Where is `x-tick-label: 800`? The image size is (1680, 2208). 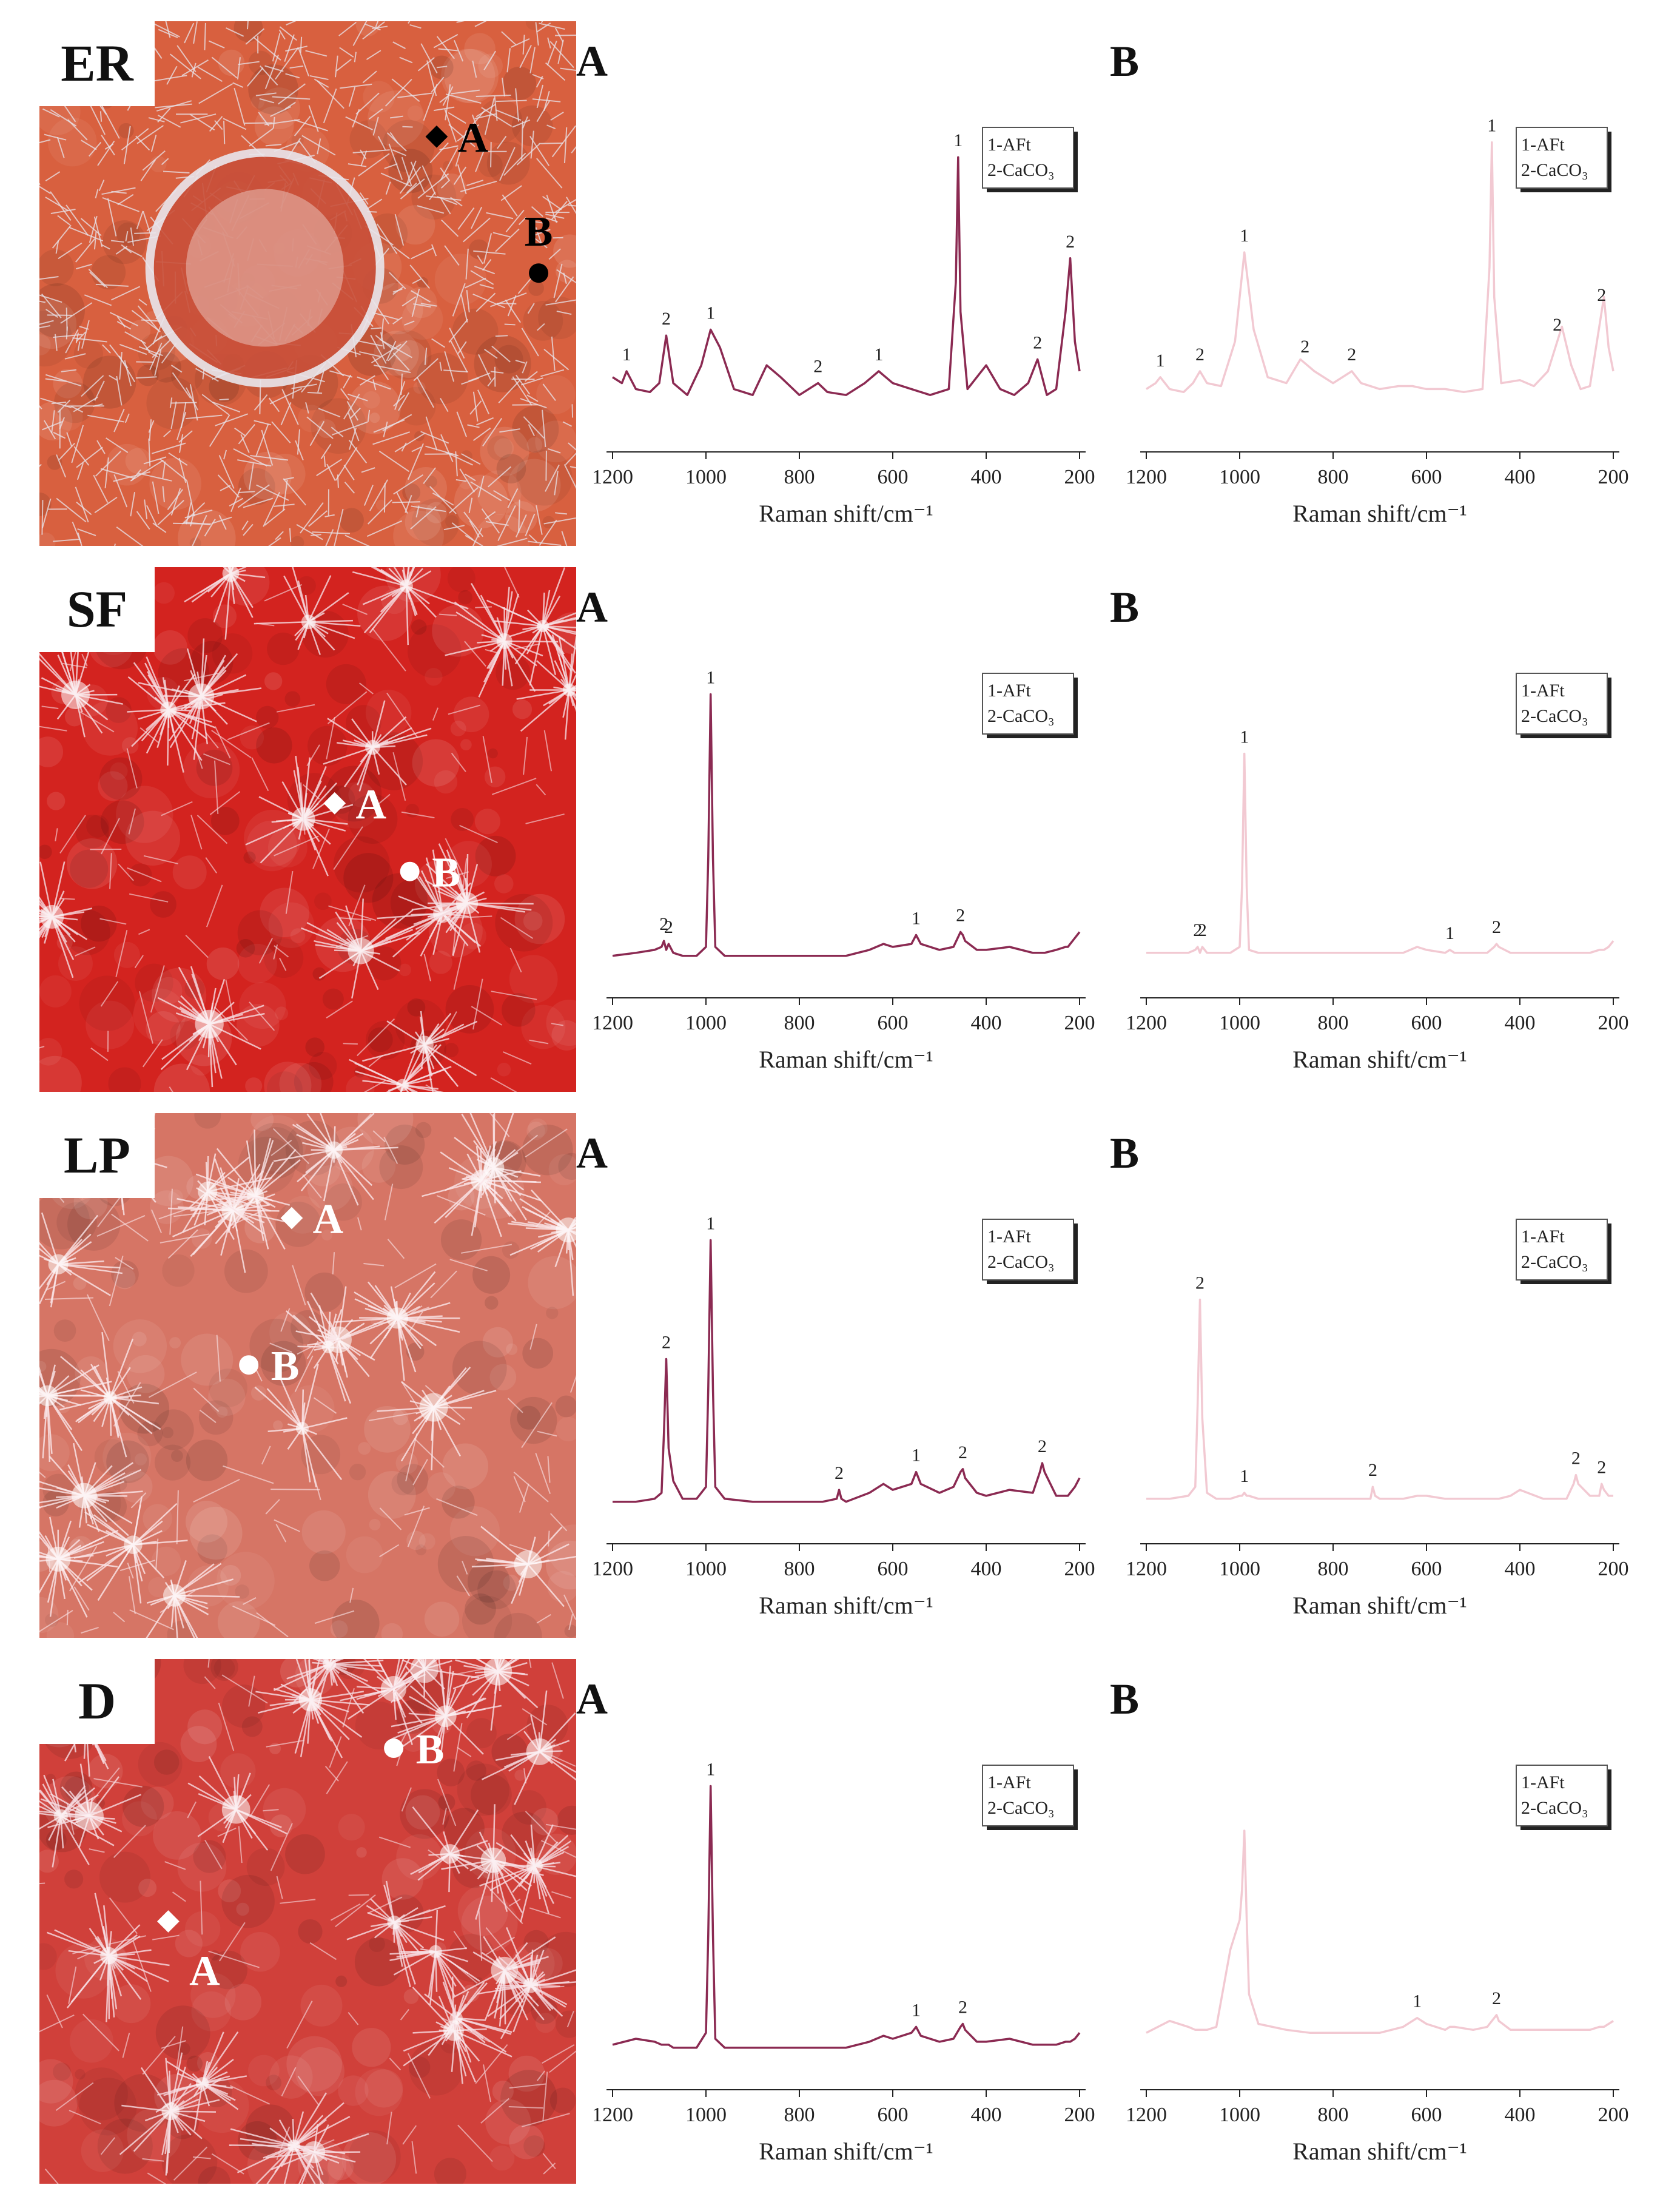
x-tick-label: 800 is located at coordinates (1333, 2115).